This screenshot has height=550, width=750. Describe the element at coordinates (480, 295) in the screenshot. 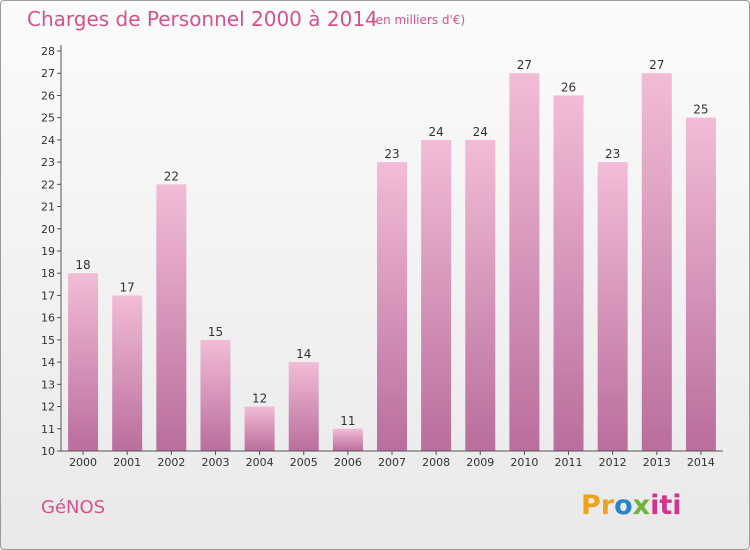

I see `bar-2009` at that location.